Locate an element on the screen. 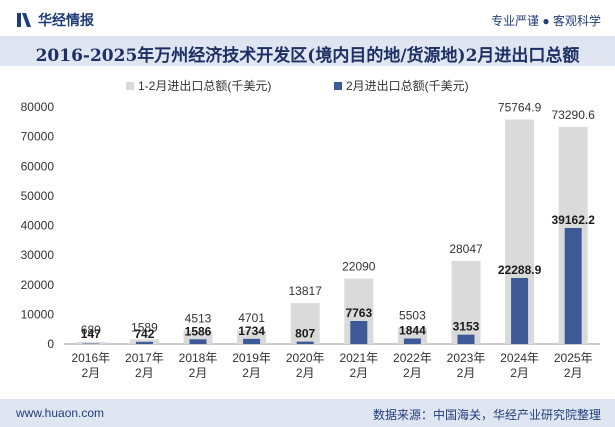 The width and height of the screenshot is (615, 427). chart-title: 2016-2025年万州经济技术开发区(境内目的地/货源地)2月进出口总额 is located at coordinates (307, 56).